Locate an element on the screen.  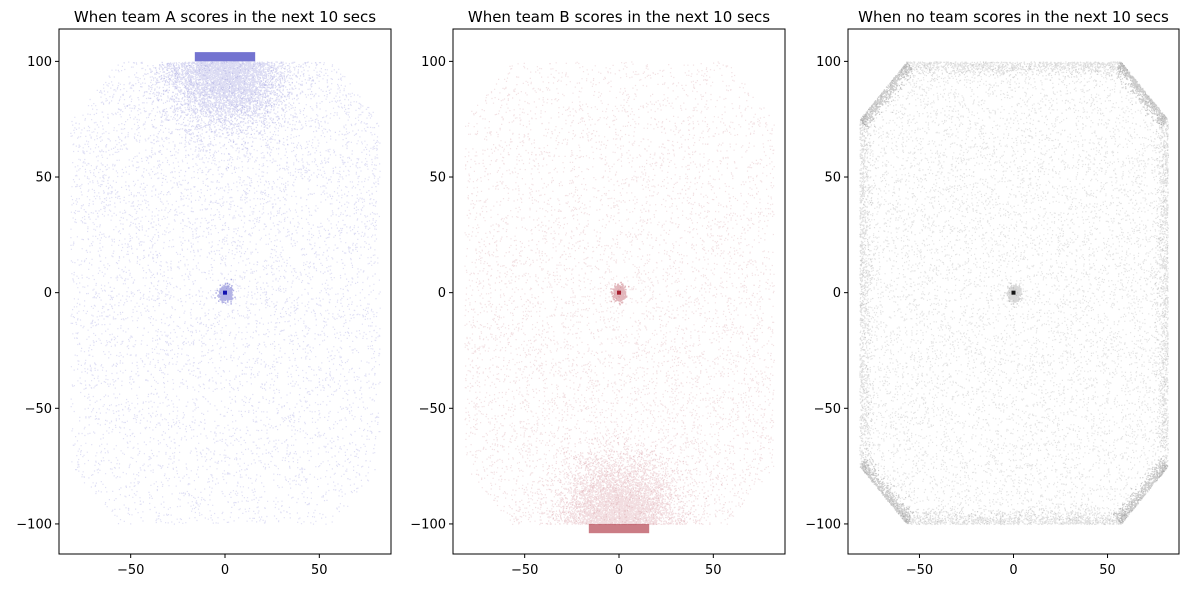
scatter-center-cluster is located at coordinates (1013, 295).